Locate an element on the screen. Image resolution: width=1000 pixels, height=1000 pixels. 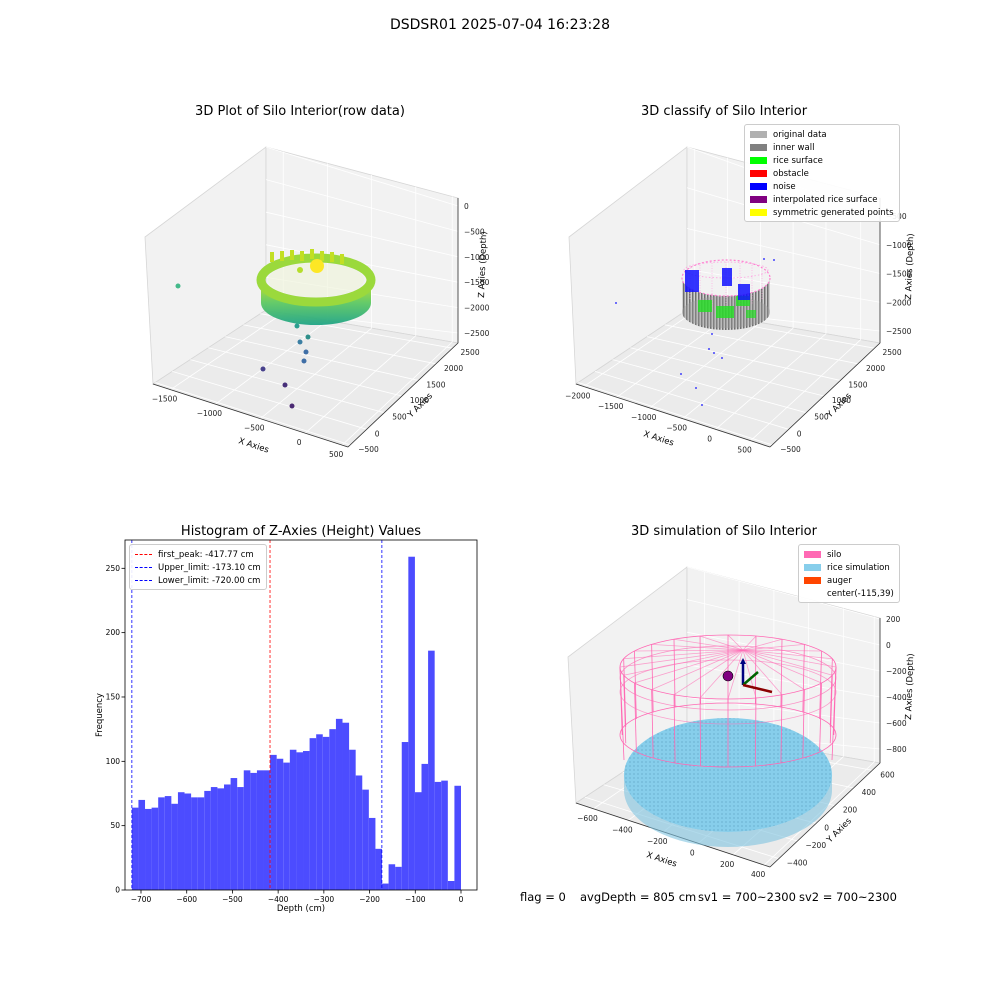
z-tick-label: −500 is located at coordinates (474, 231).